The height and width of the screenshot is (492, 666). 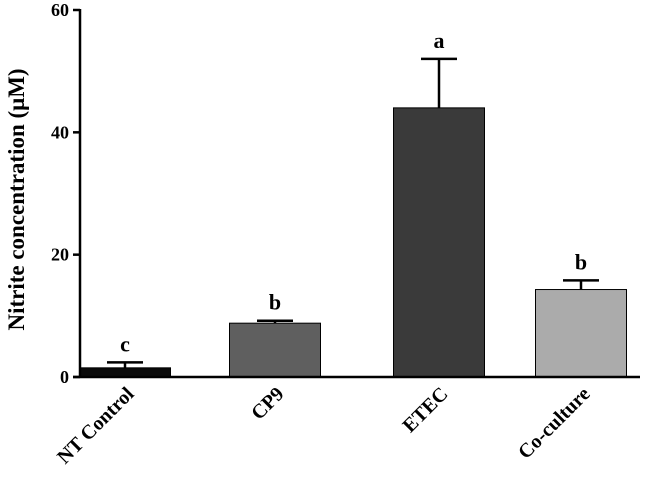 What do you see at coordinates (323, 426) in the screenshot?
I see `x-axis-labels: NT Control CP9 ETEC Co-culture` at bounding box center [323, 426].